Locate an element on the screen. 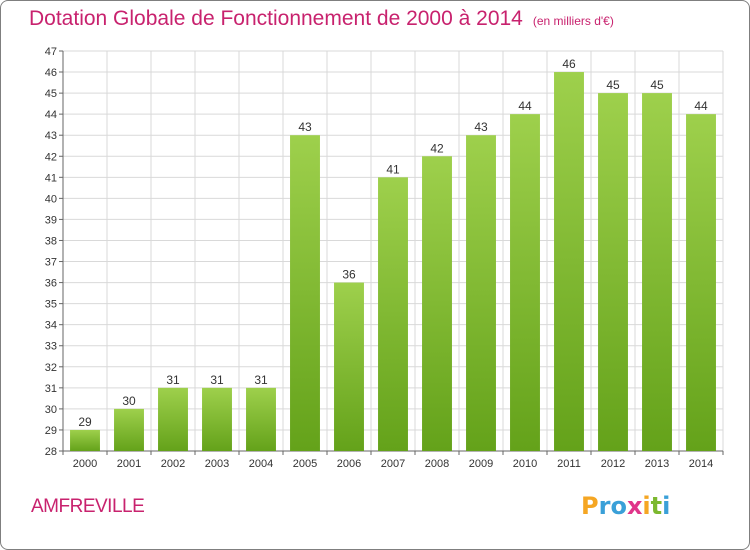 This screenshot has height=550, width=750. commune-name: AMFREVILLE is located at coordinates (88, 506).